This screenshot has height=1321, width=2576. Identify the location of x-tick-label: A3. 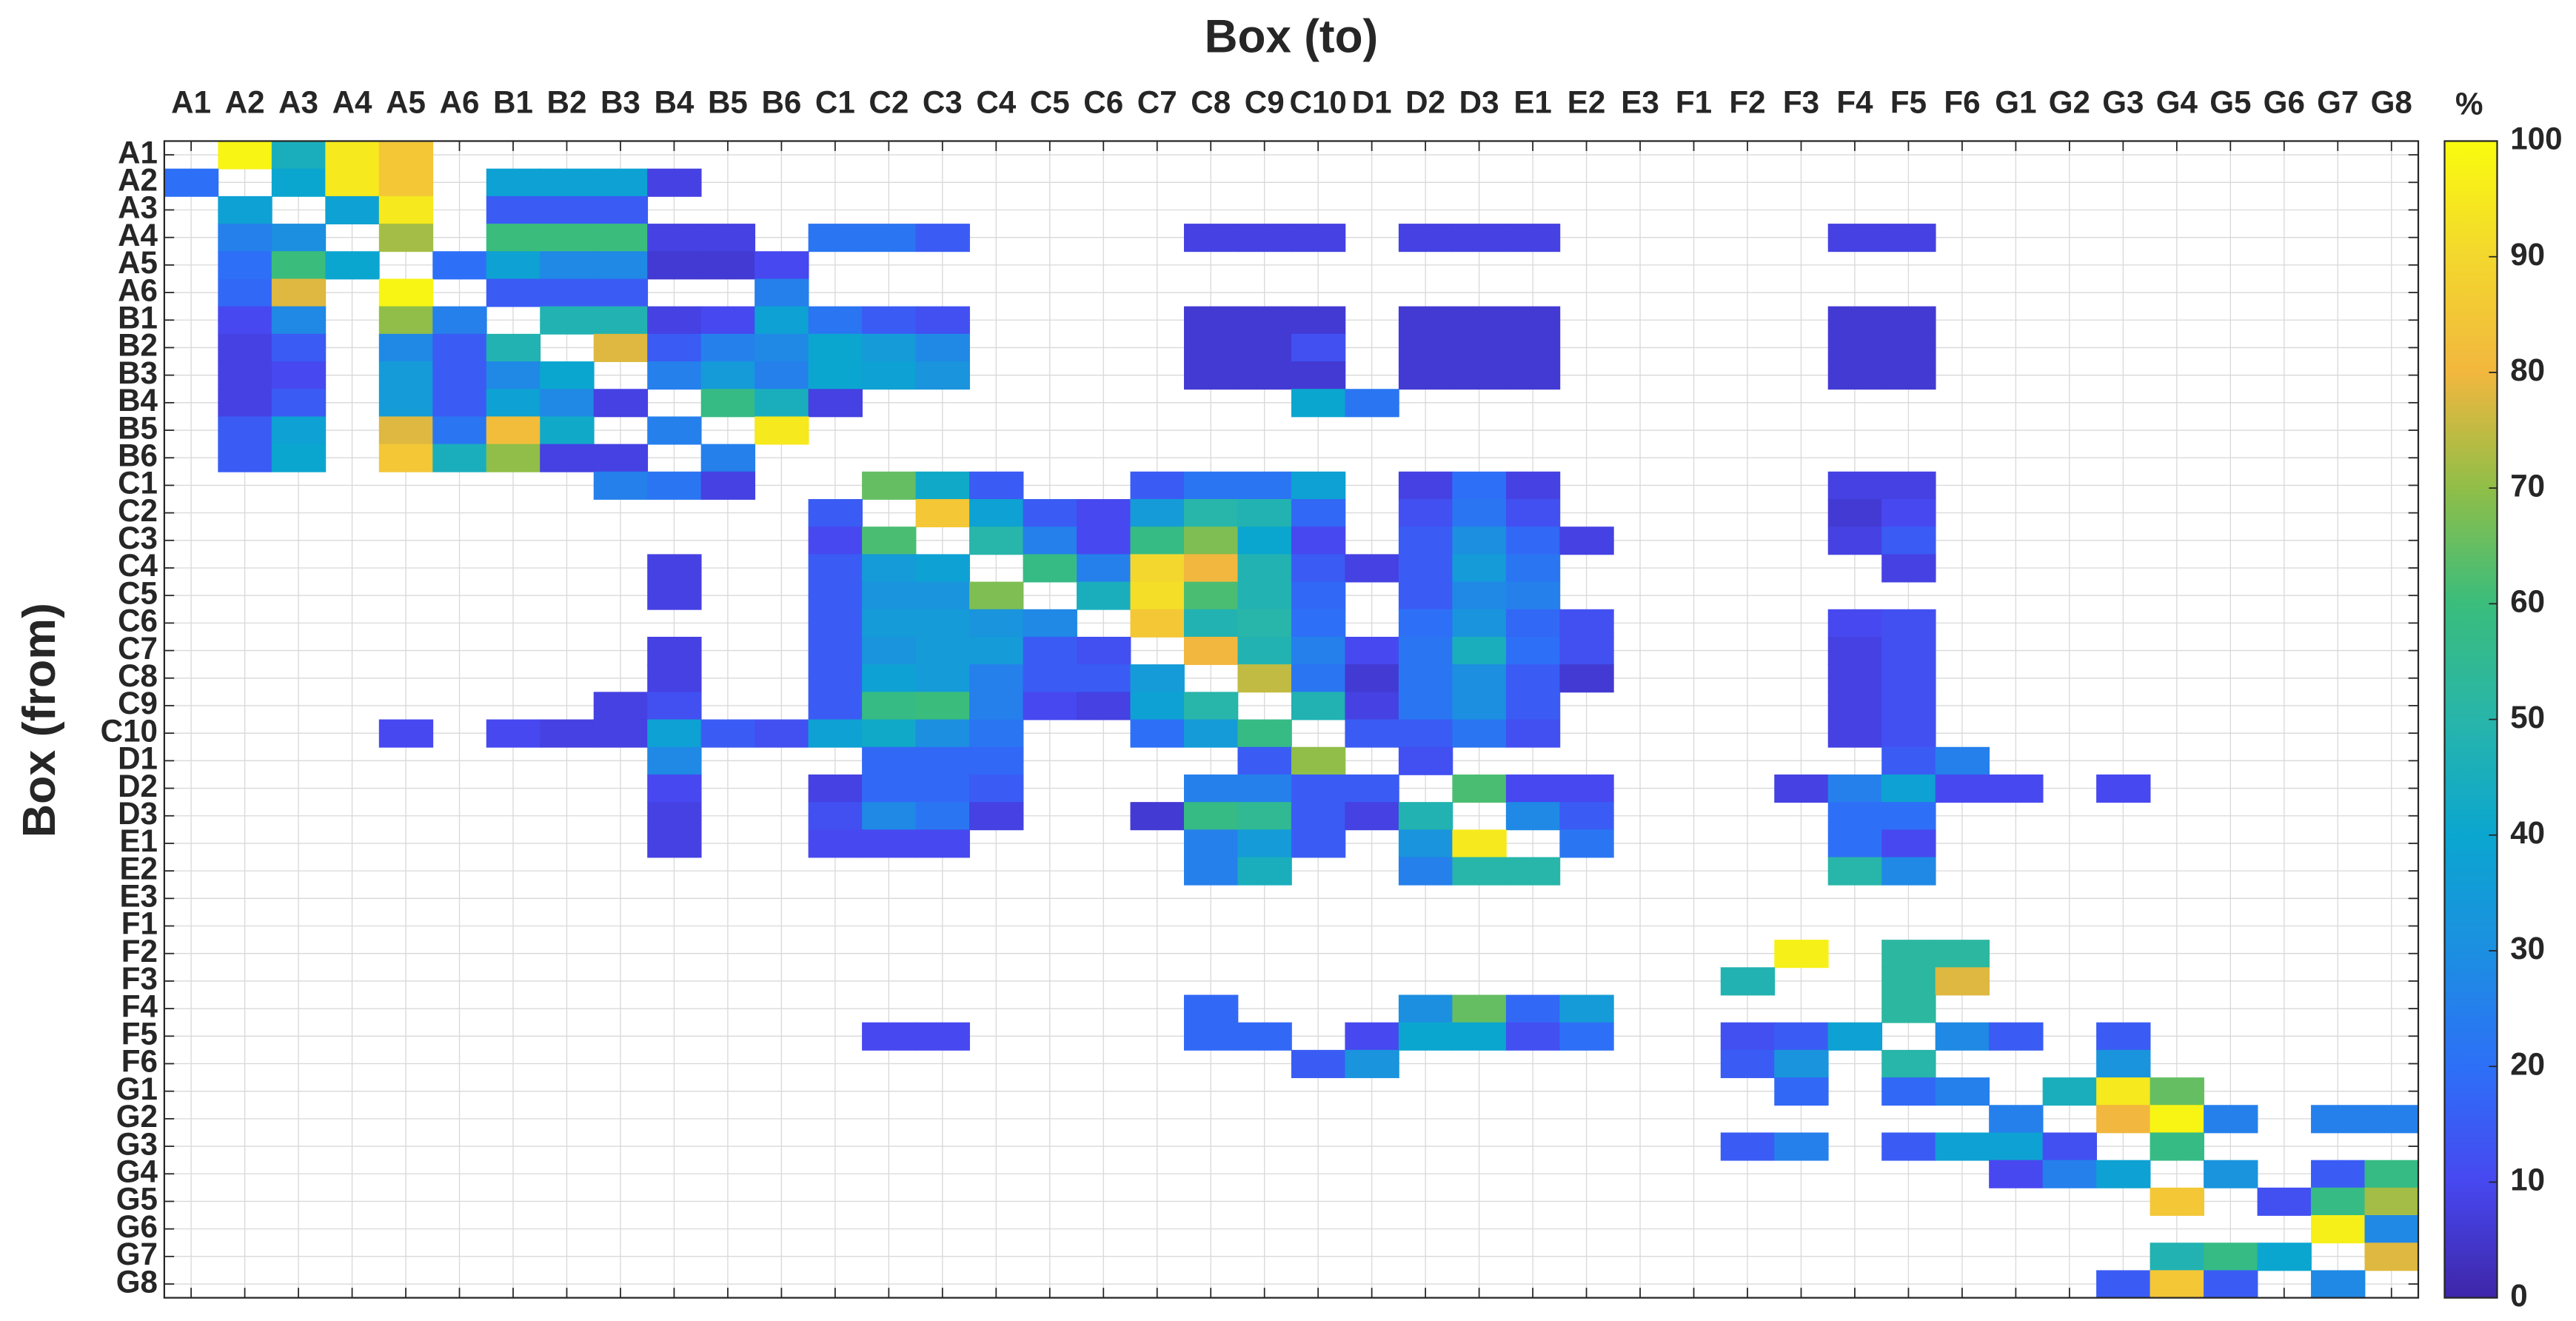
(298, 101).